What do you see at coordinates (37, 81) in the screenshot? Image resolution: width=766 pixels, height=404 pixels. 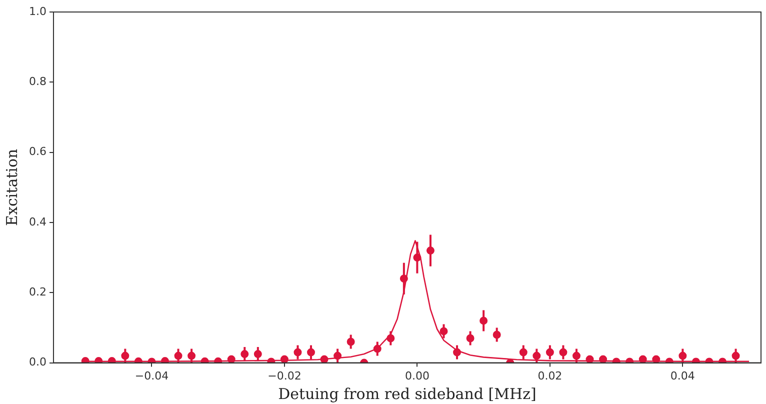 I see `y-tick-label: 0.8` at bounding box center [37, 81].